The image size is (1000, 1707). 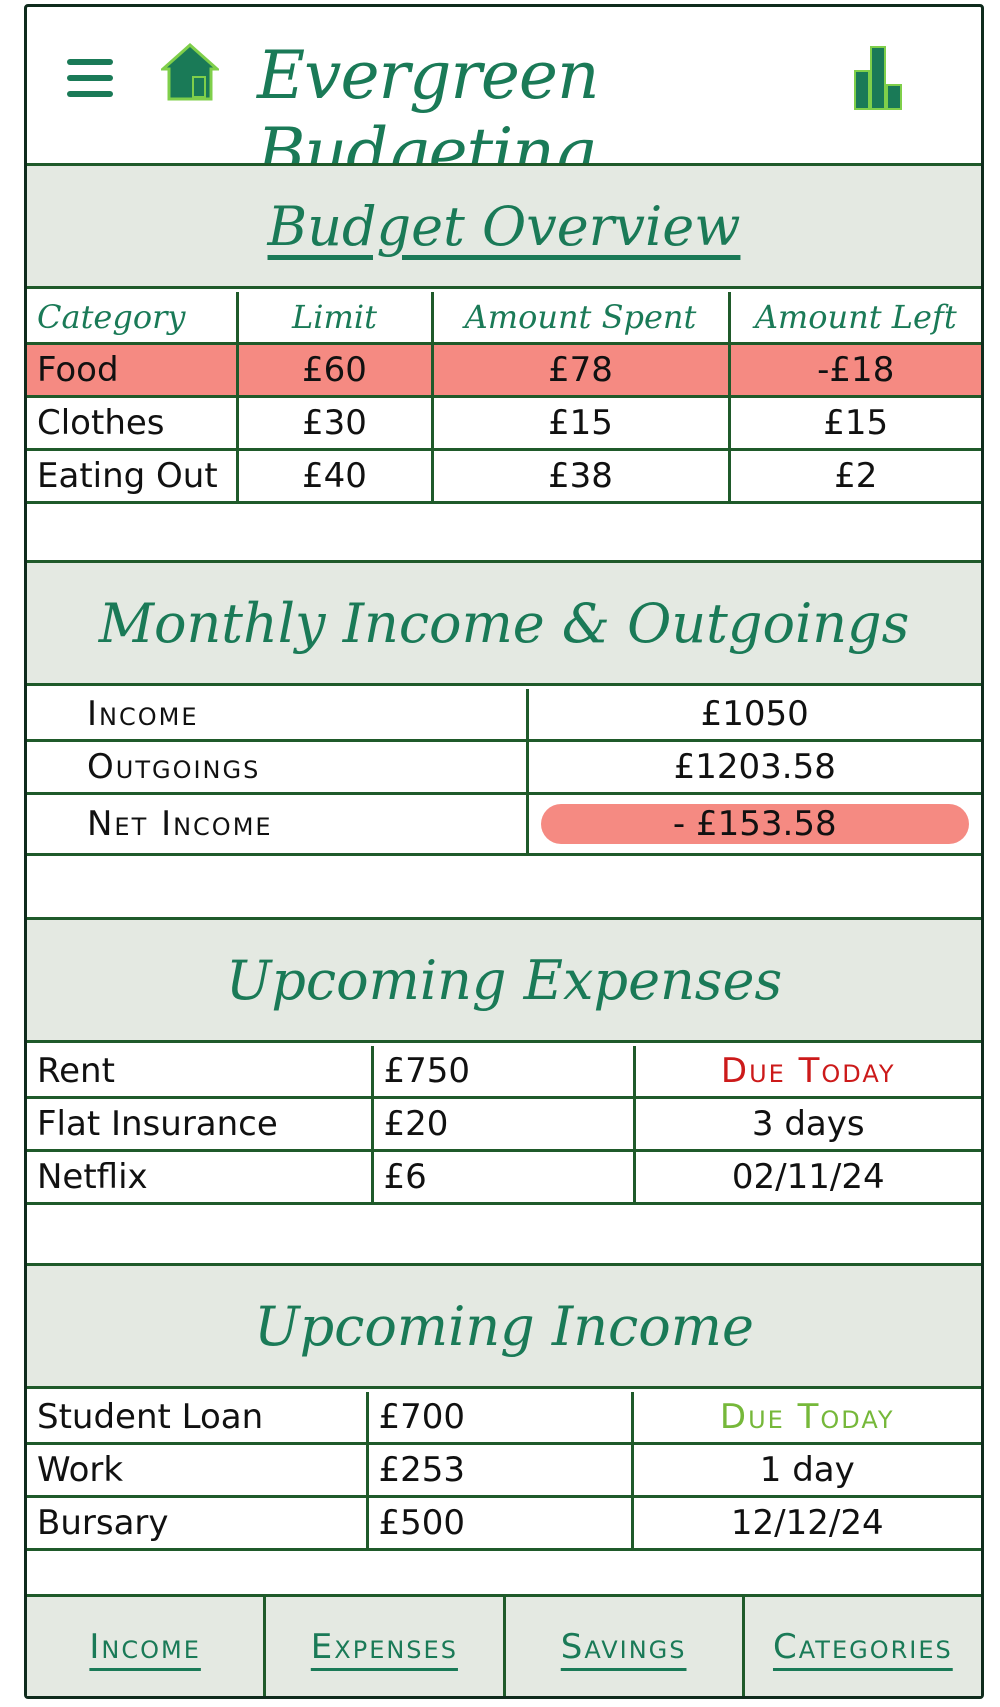 I want to click on col-limit: Limit, so click(x=333, y=318).